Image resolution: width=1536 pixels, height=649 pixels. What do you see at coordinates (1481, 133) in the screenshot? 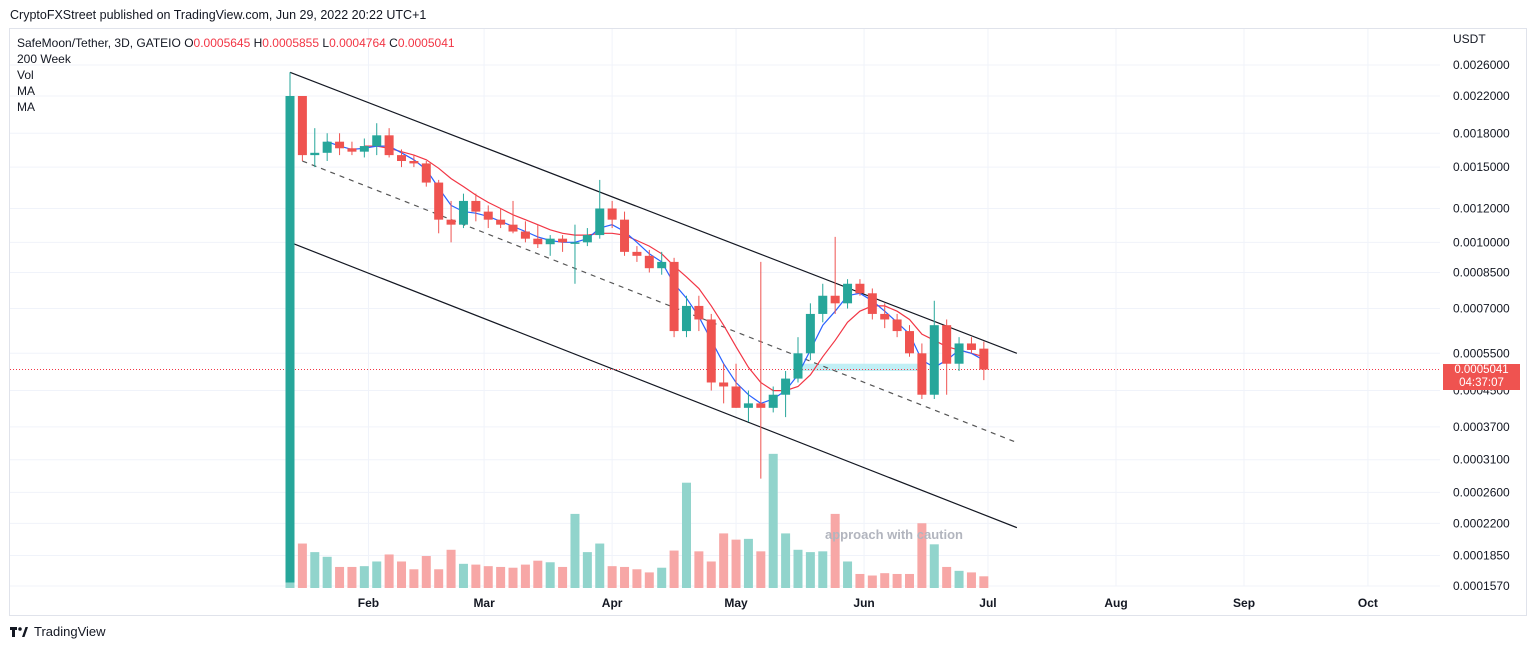
I see `price-tick-label: 0.0018000` at bounding box center [1481, 133].